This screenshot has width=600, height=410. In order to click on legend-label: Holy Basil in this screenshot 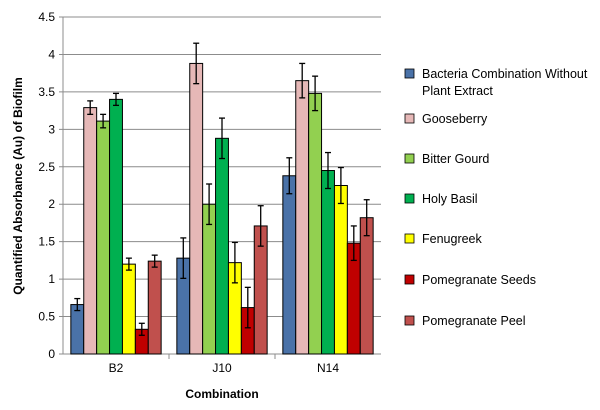, I will do `click(450, 199)`.